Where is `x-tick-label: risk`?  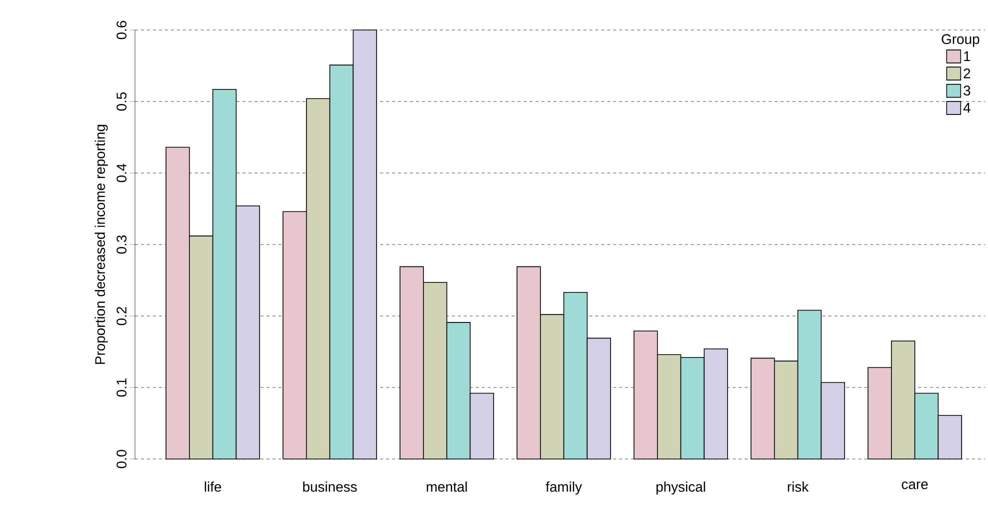
x-tick-label: risk is located at coordinates (798, 487).